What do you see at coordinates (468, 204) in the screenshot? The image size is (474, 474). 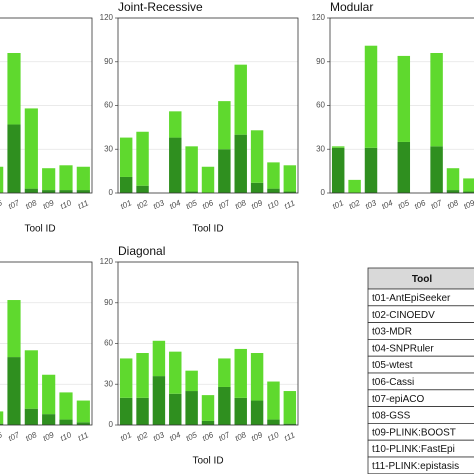 I see `x-tick-label: t09` at bounding box center [468, 204].